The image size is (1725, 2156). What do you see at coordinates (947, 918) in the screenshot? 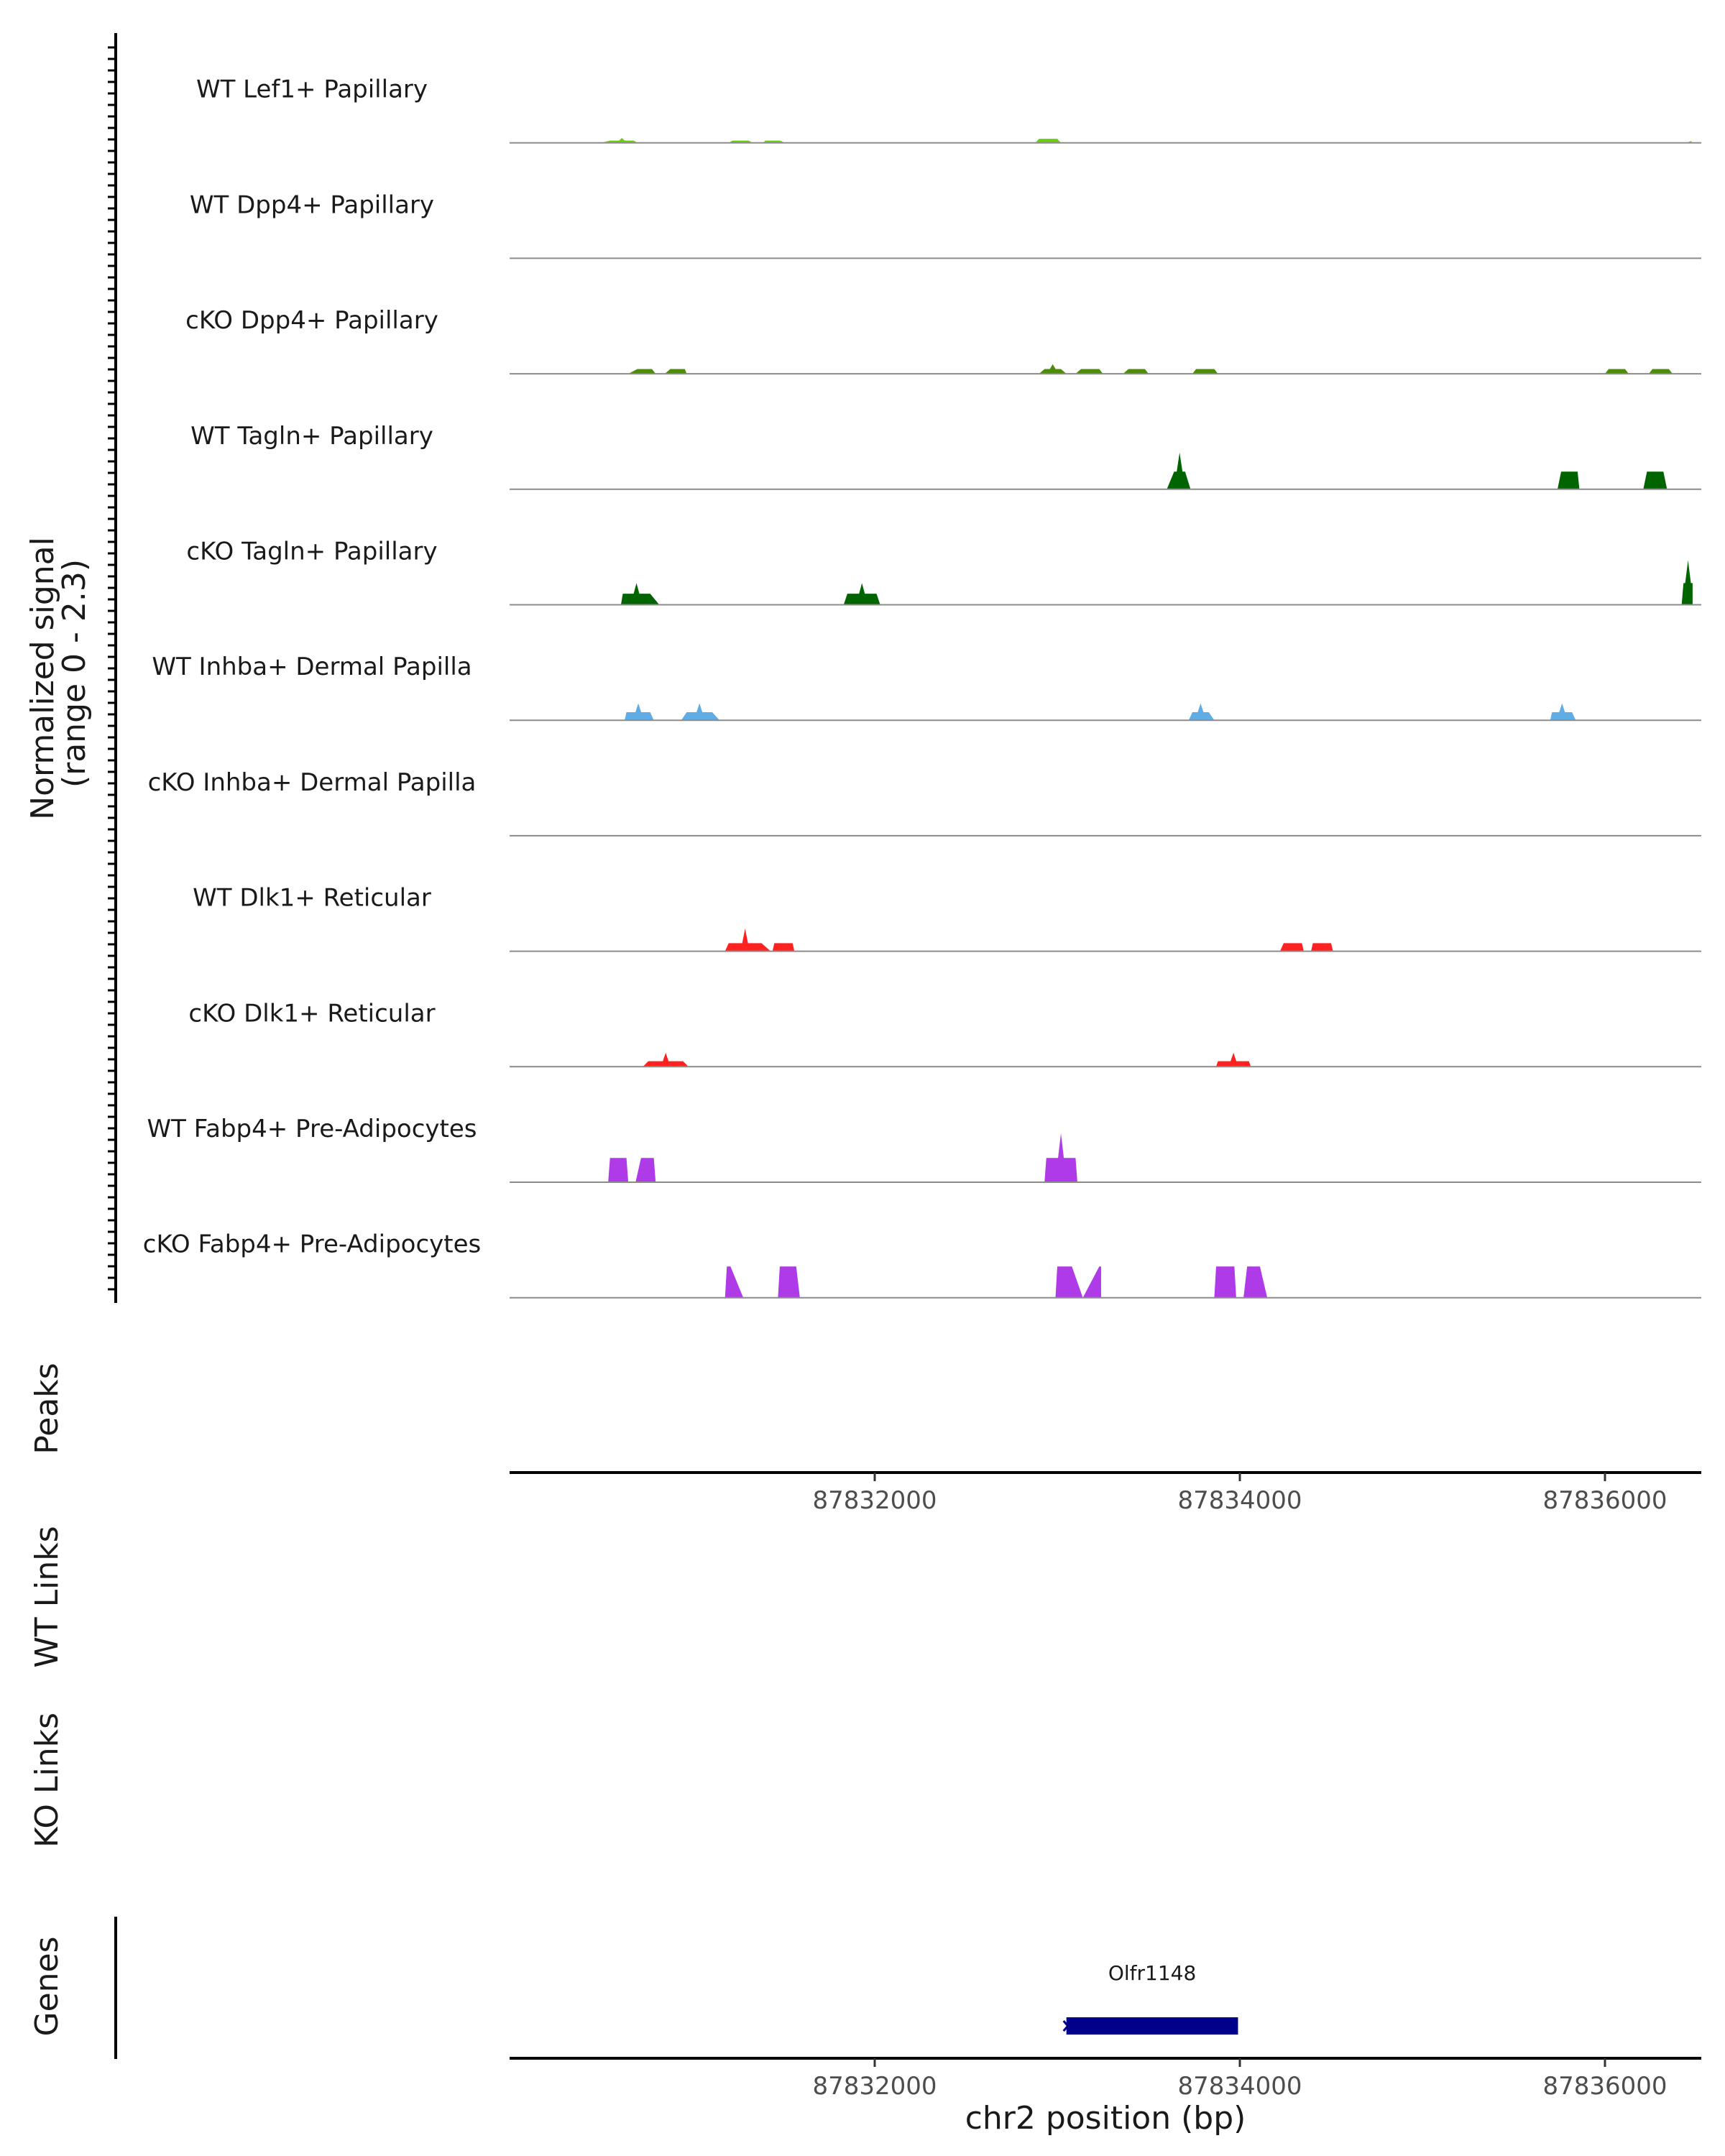
I see `track-7: WT Dlk1+ Reticular` at bounding box center [947, 918].